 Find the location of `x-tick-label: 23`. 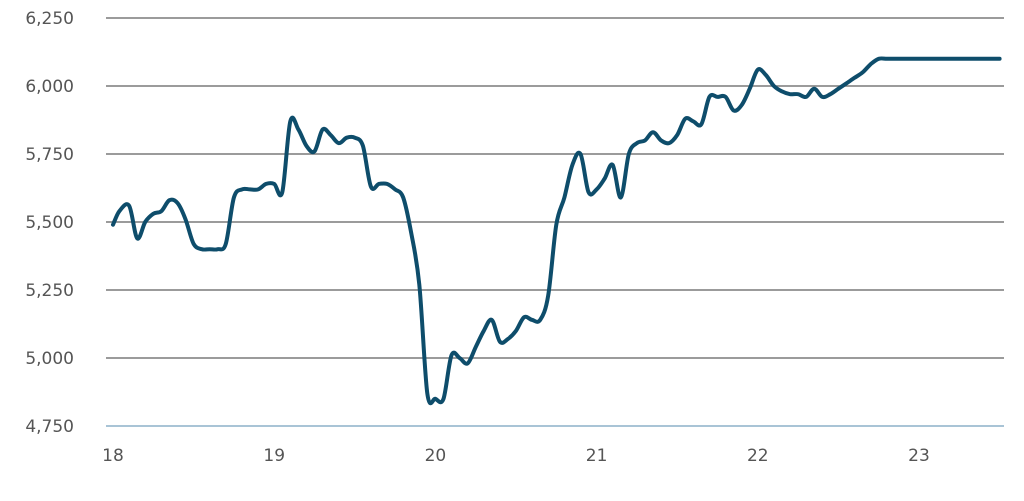

x-tick-label: 23 is located at coordinates (919, 456).